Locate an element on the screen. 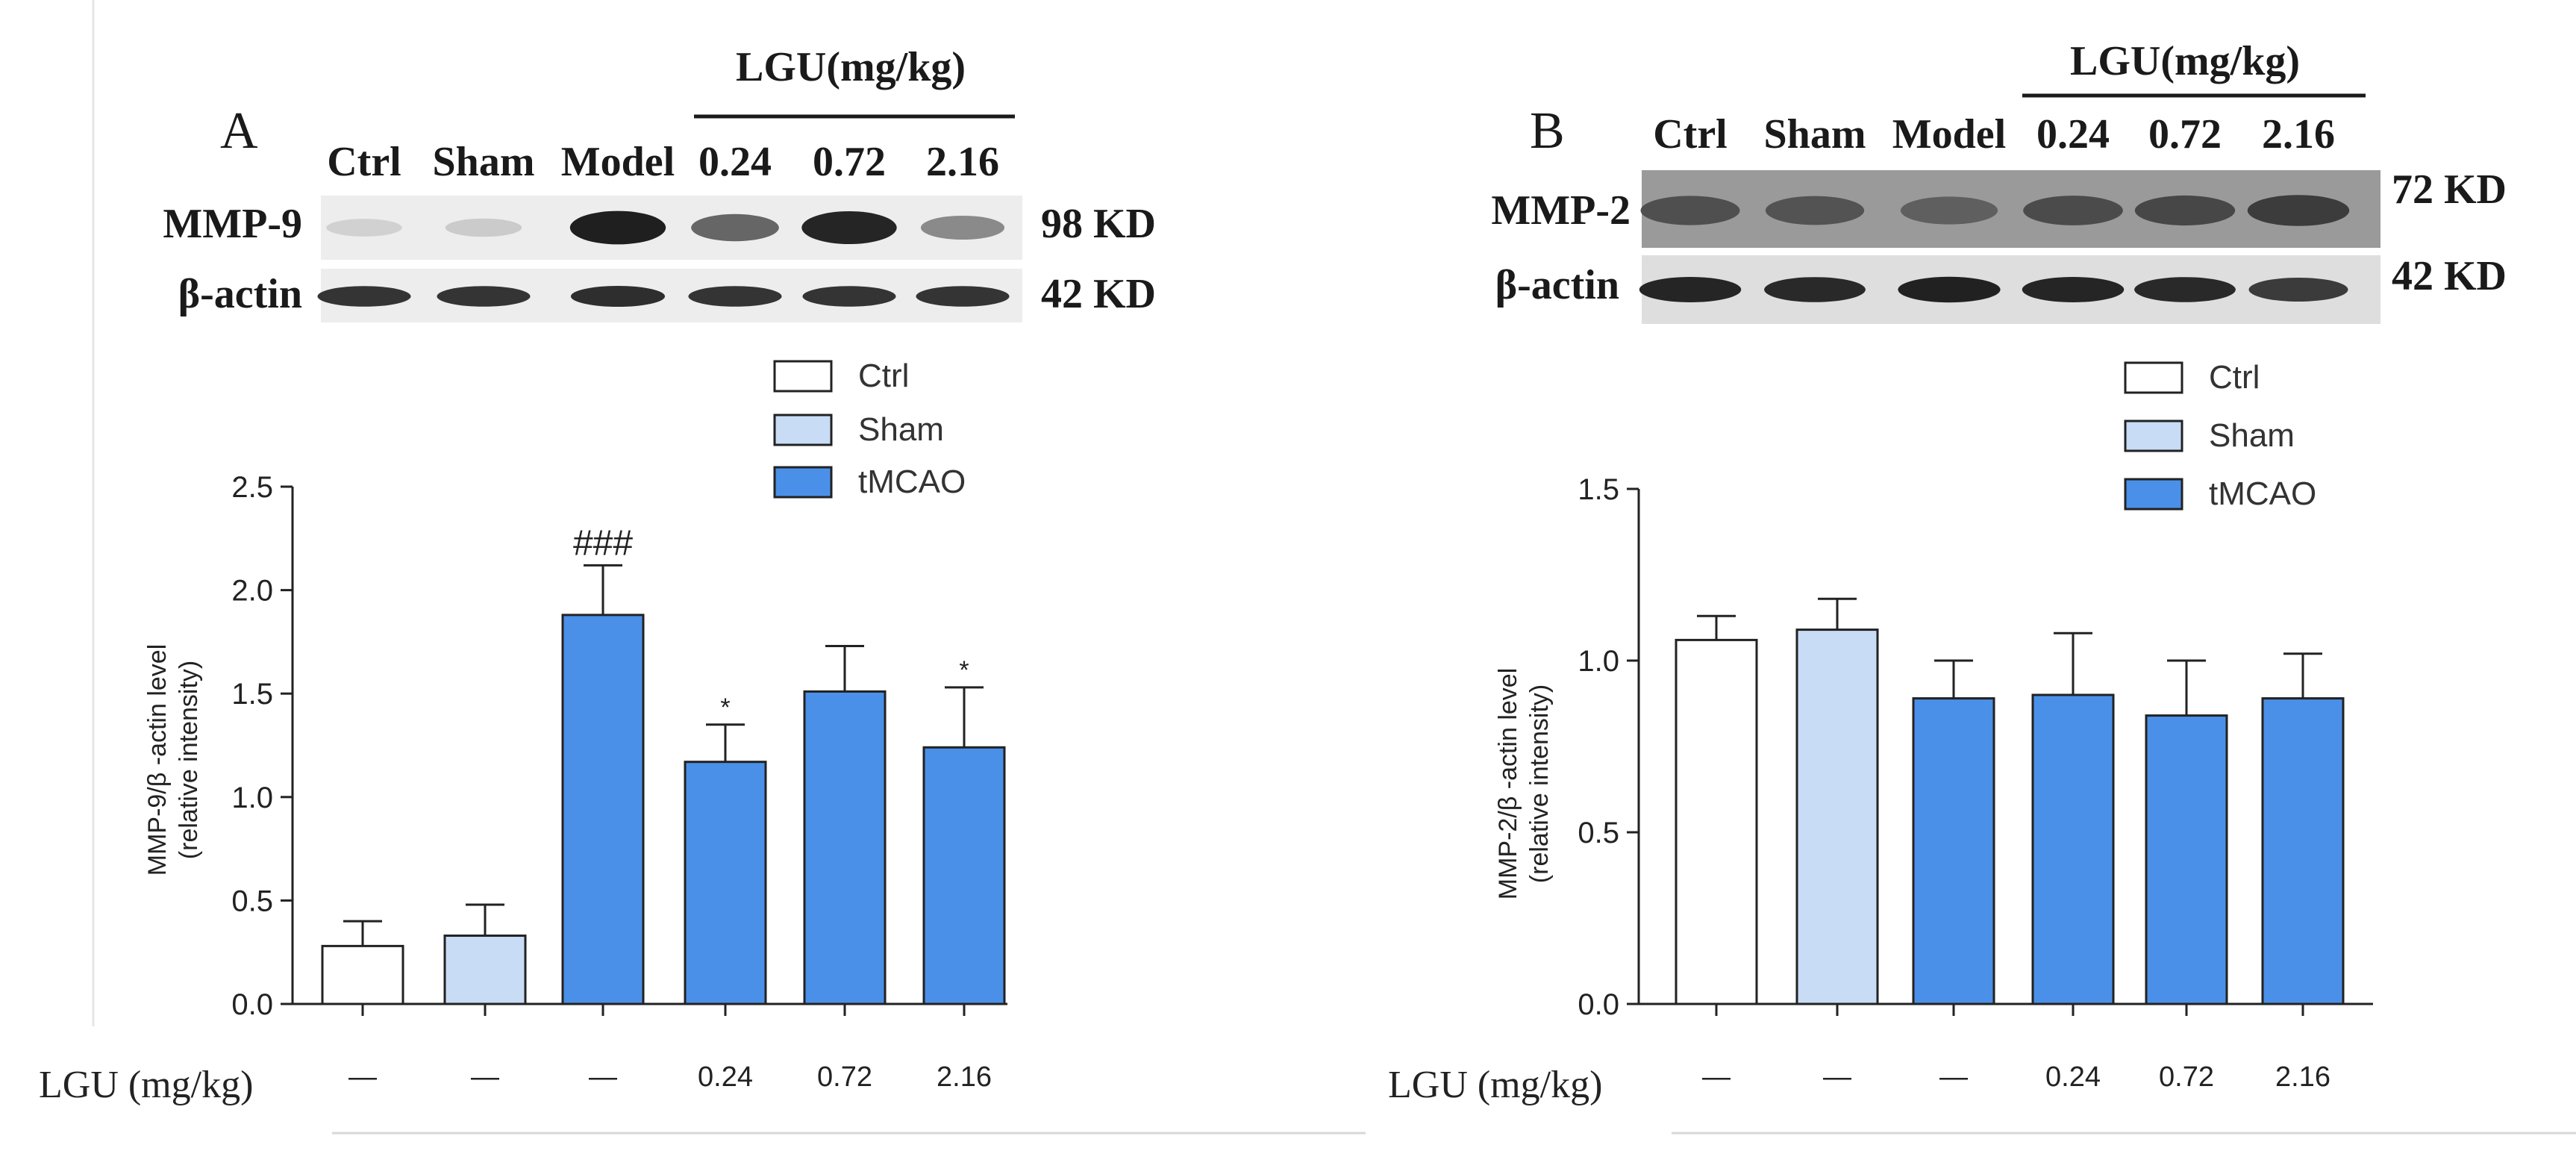 The width and height of the screenshot is (2576, 1151). panel-a-ylabel-line2: (relative intensity) is located at coordinates (189, 760).